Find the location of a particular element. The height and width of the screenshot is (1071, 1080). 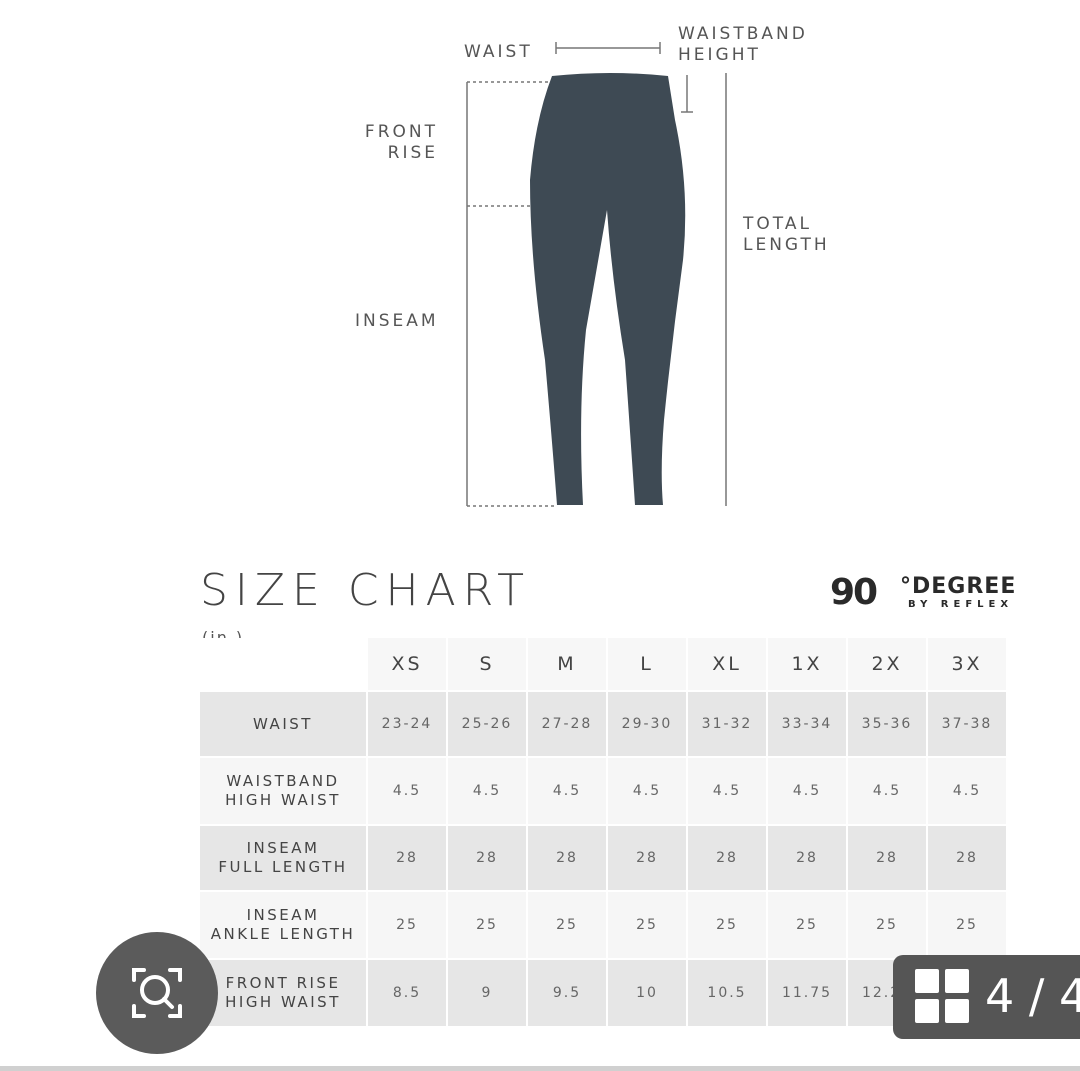

size-header: M is located at coordinates (567, 664).